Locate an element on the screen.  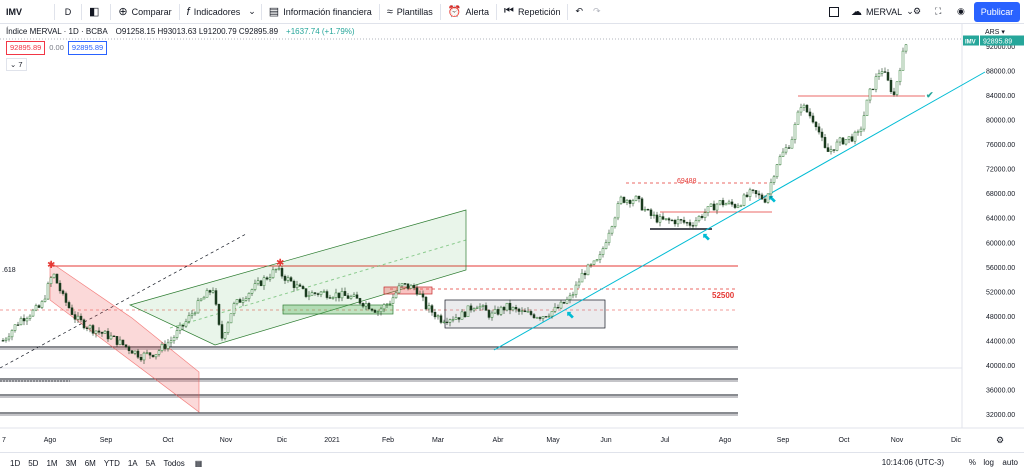
indicators-collapse-toggle: ⌄ 7 is located at coordinates (16, 64).